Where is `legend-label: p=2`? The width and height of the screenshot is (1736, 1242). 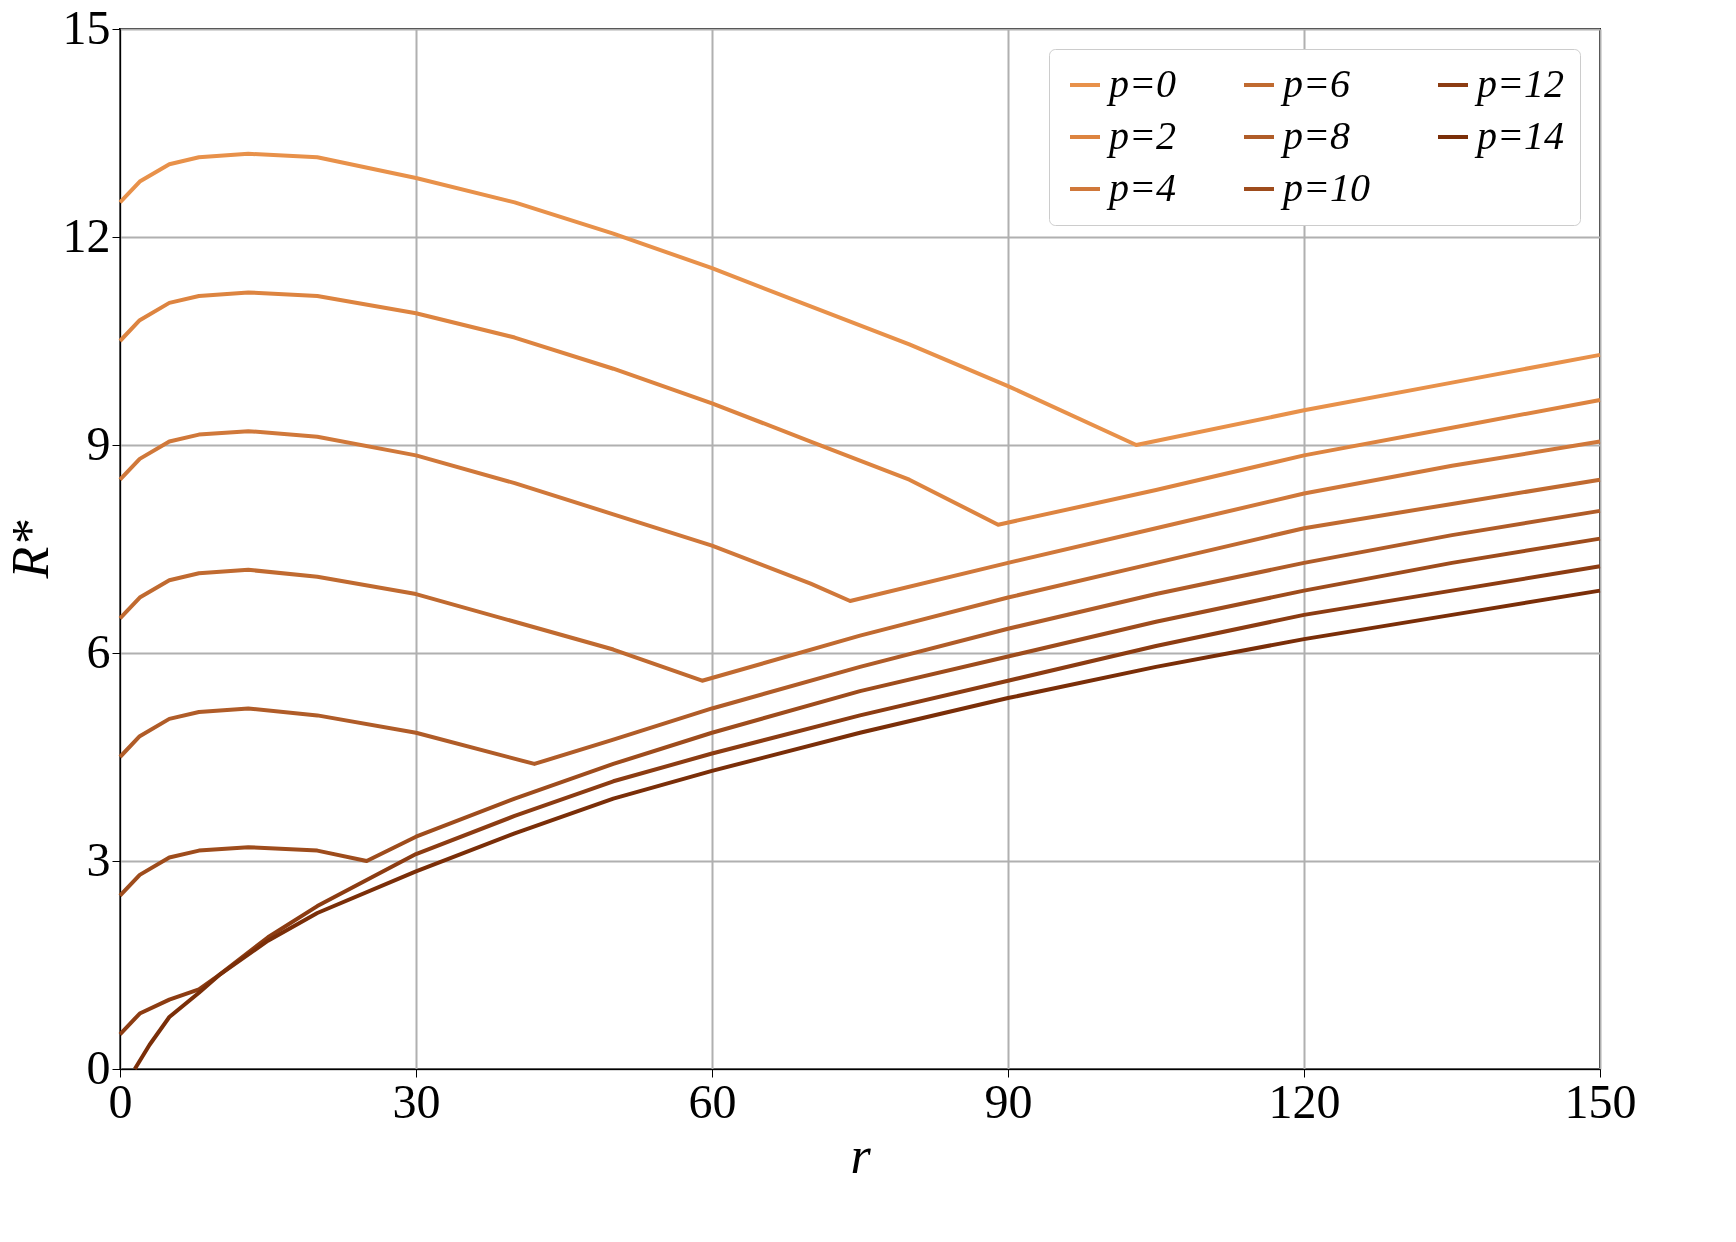 legend-label: p=2 is located at coordinates (1141, 135).